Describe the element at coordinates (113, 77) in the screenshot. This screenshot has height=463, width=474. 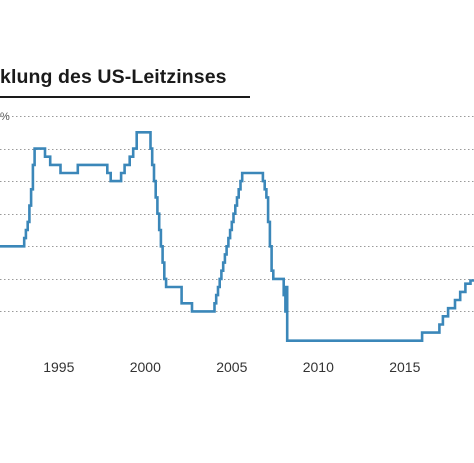
I see `chart-title: klung des US-Leitzinses` at that location.